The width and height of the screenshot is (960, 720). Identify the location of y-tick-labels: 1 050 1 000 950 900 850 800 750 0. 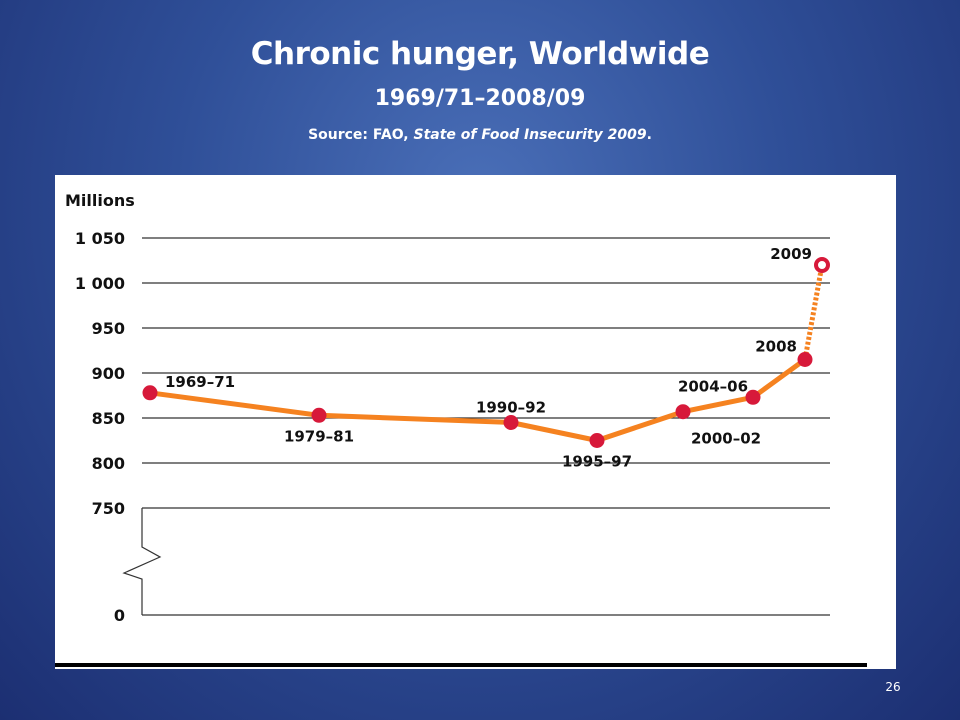
(100, 427).